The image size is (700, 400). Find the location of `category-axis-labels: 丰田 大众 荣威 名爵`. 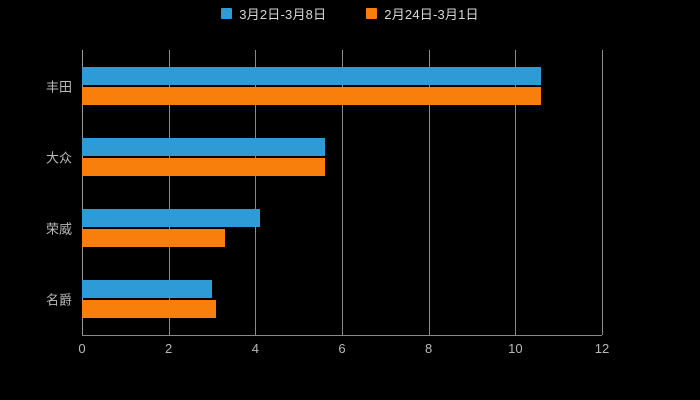

category-axis-labels: 丰田 大众 荣威 名爵 is located at coordinates (41, 192).